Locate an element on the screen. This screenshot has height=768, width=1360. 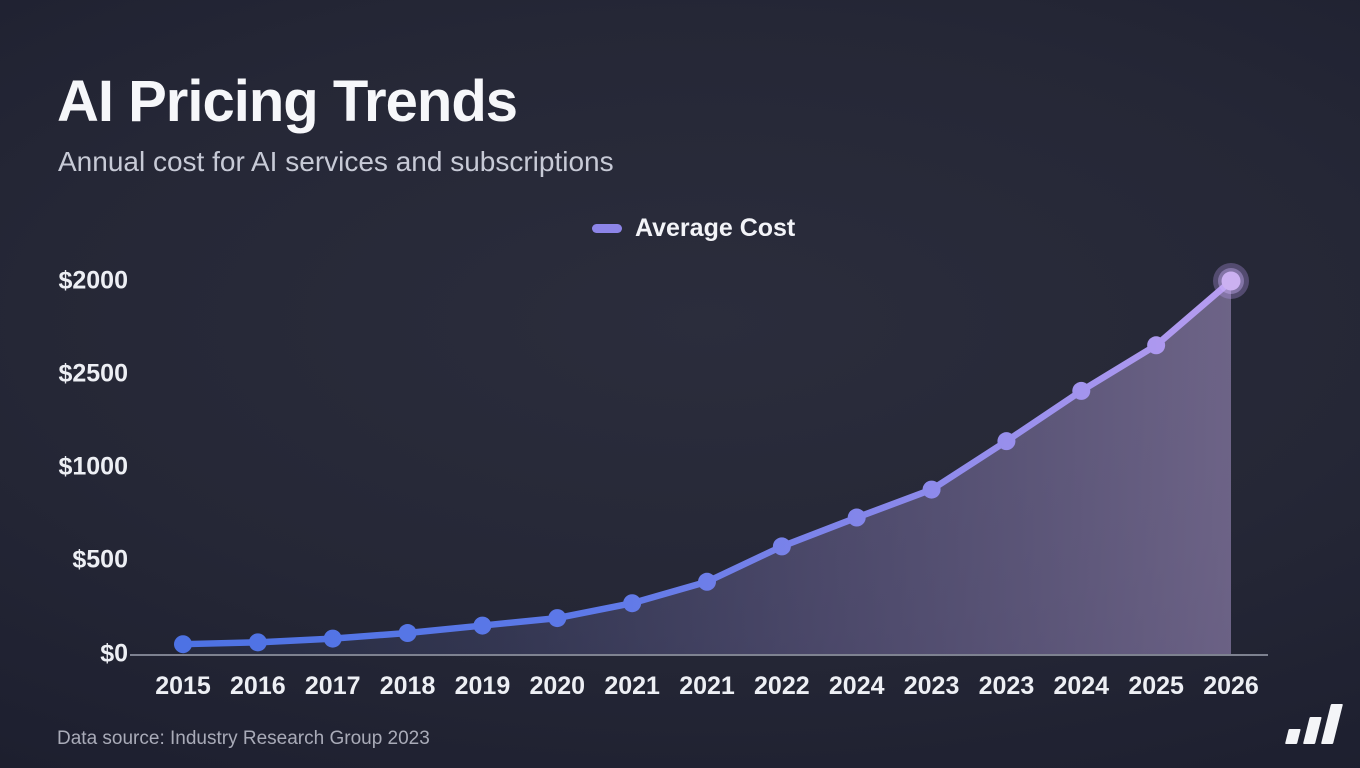
chart-title: AI Pricing Trends is located at coordinates (287, 101).